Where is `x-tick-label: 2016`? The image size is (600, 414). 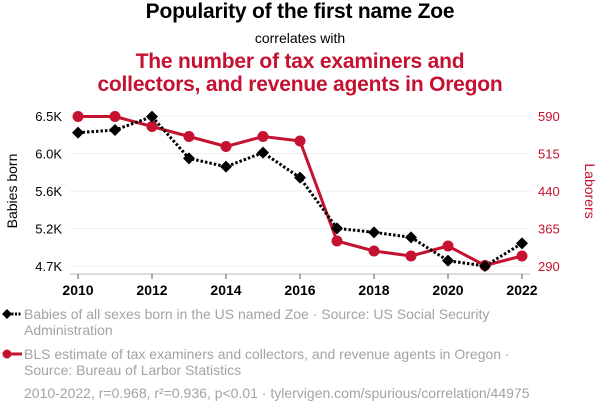
x-tick-label: 2016 is located at coordinates (299, 290).